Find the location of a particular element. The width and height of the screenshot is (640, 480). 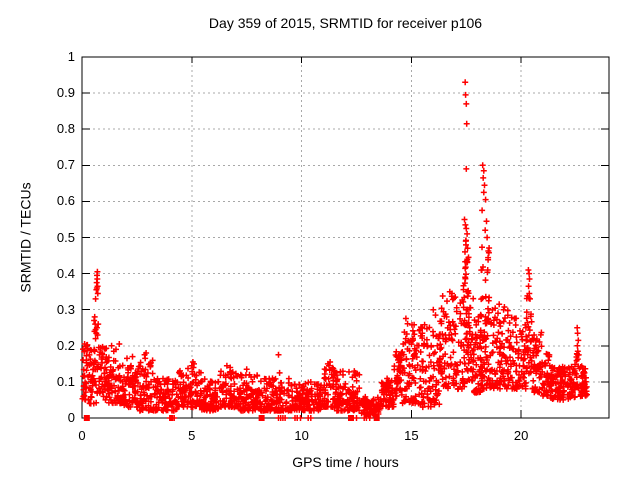

x-tick-label-0: 0 is located at coordinates (82, 435).